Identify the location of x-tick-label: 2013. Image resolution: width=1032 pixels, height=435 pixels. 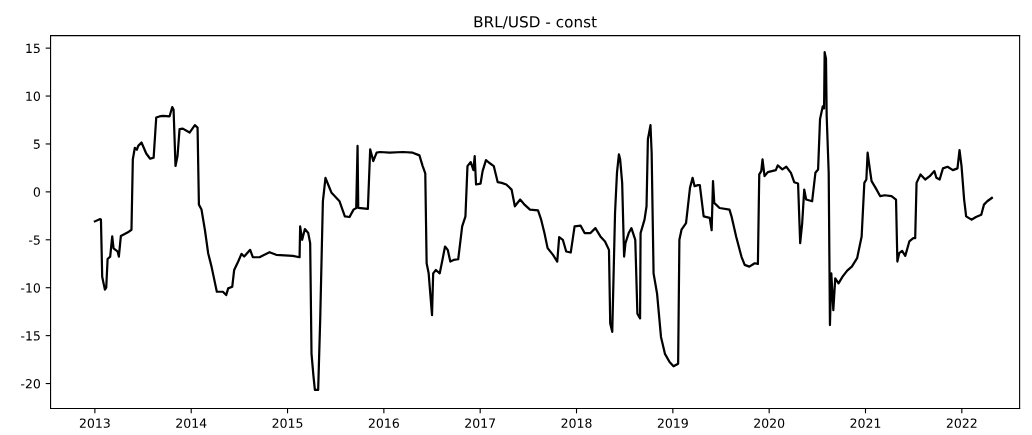
(94, 423).